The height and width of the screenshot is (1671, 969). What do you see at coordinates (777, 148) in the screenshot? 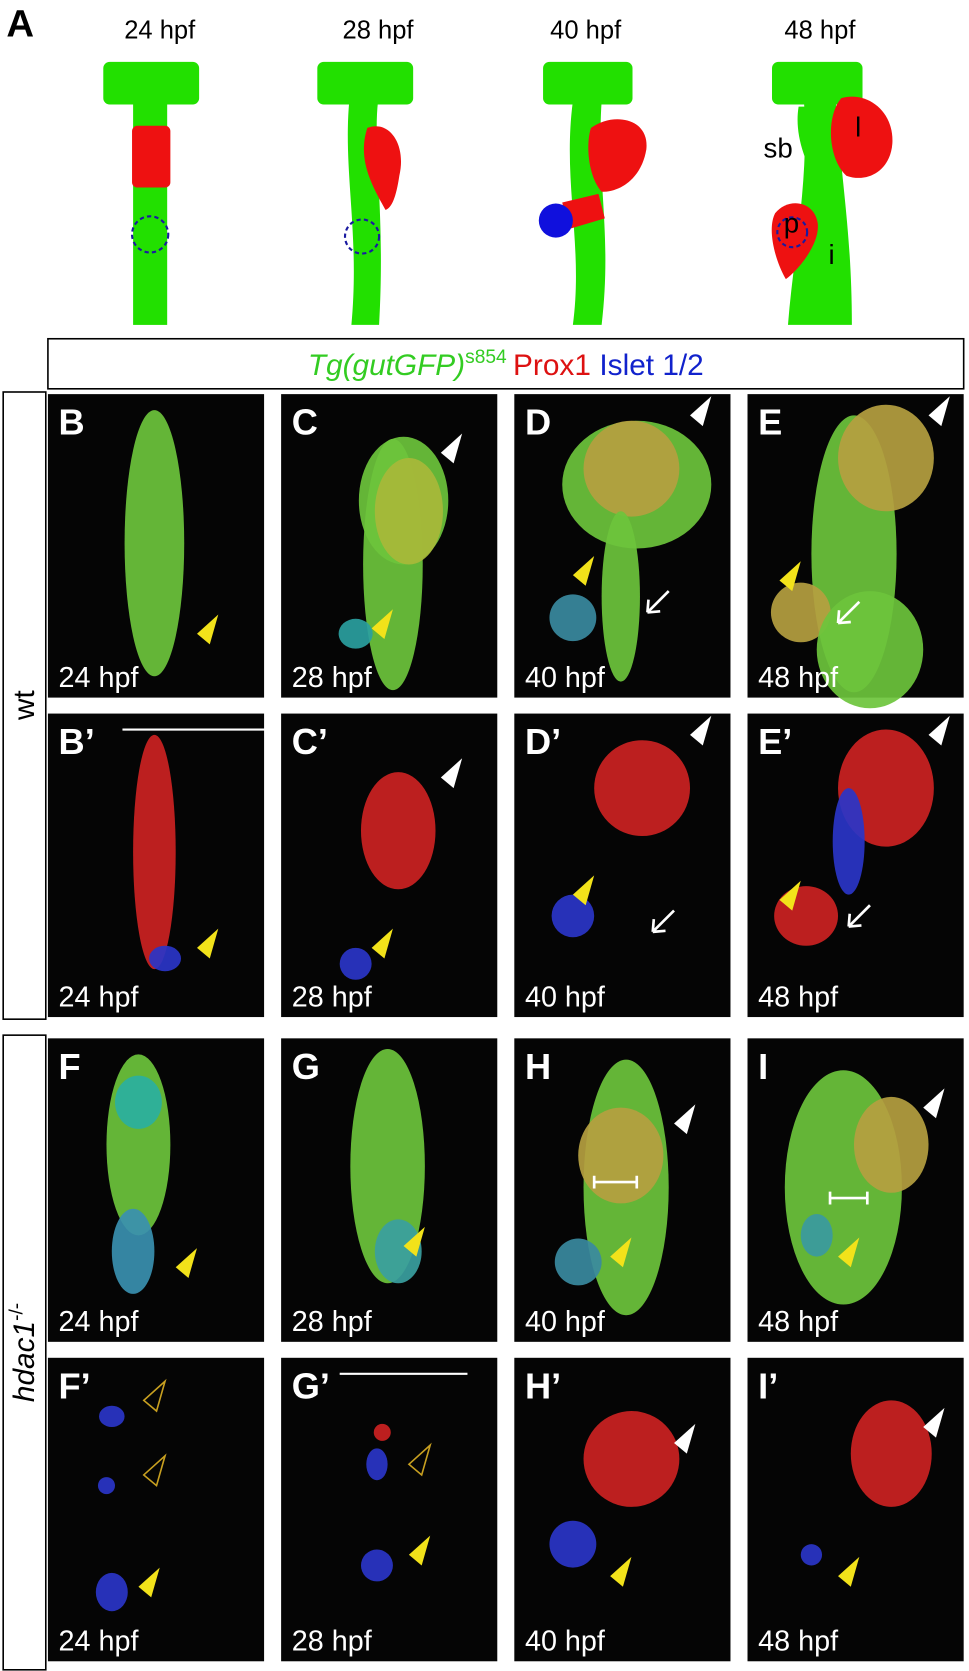
I see `organ-label: sb` at bounding box center [777, 148].